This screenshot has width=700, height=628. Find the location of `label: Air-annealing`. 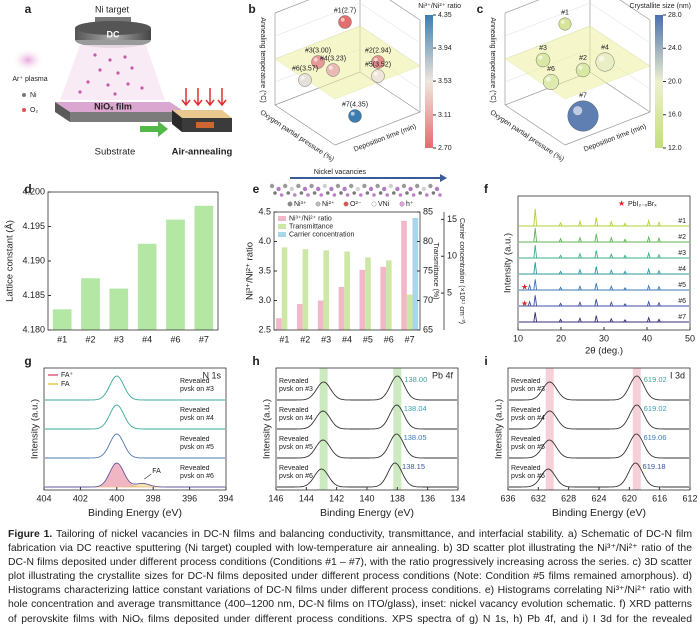

label: Air-annealing is located at coordinates (202, 152).